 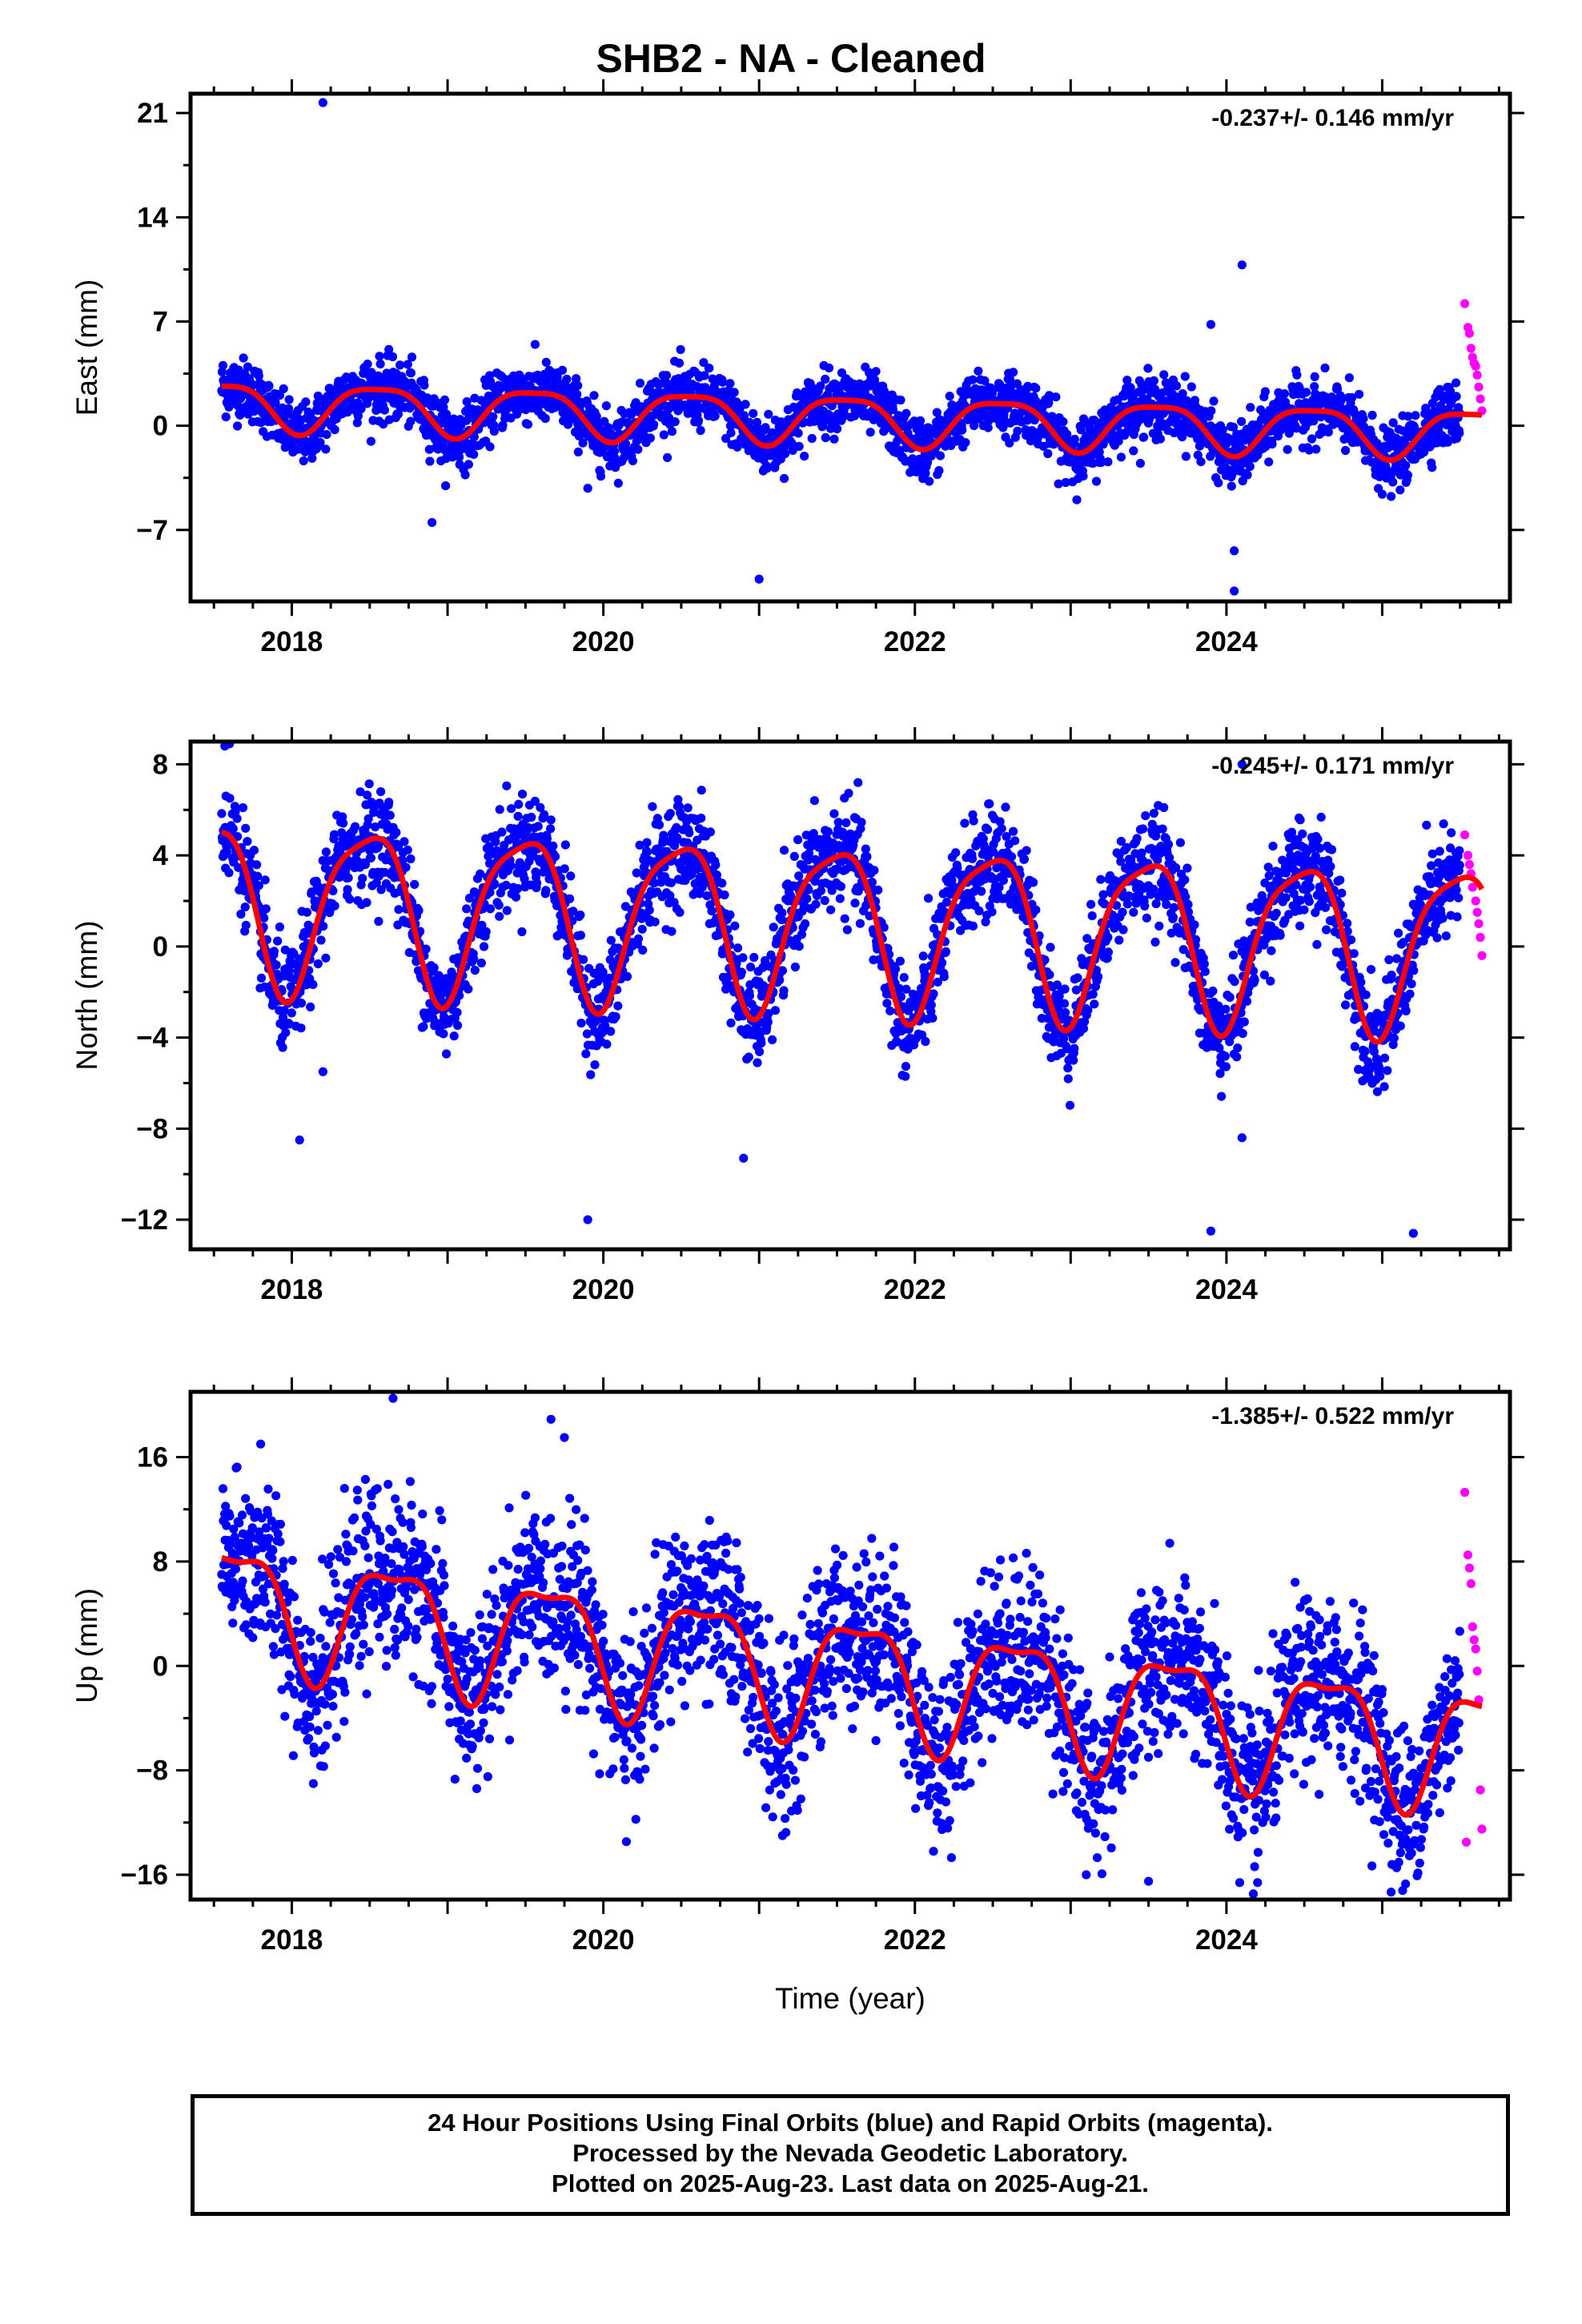 I want to click on x-tick-label: 2020, so click(x=603, y=641).